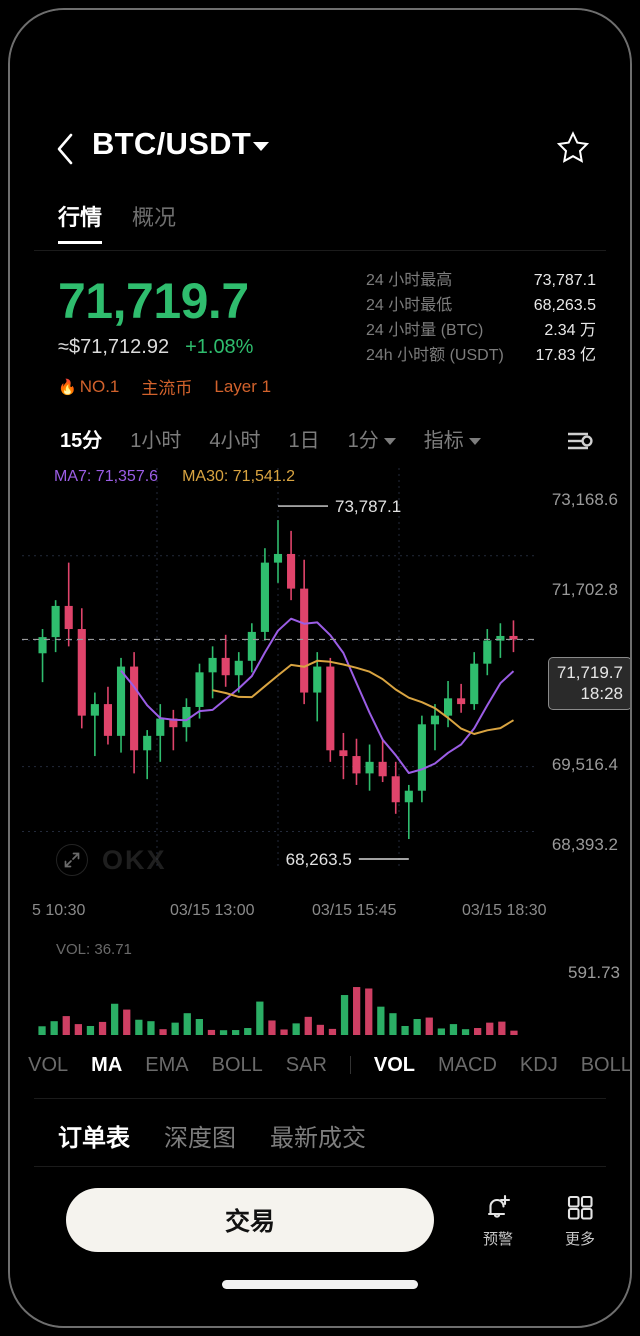  I want to click on bottom-tabs: 订单表 深度图 最新成交, so click(212, 1135).